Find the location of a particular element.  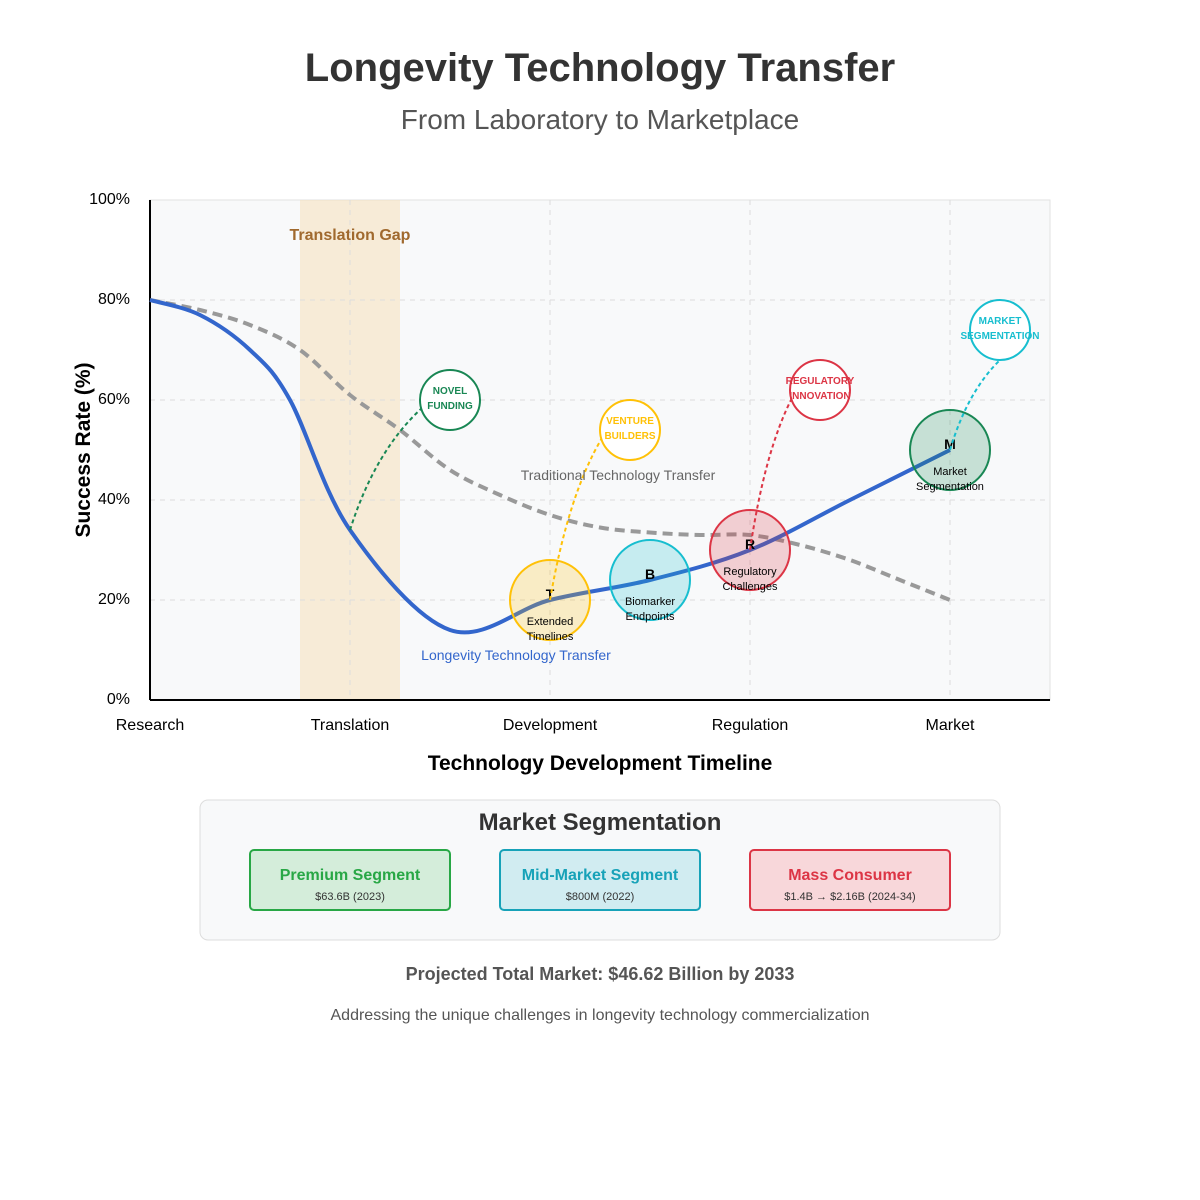

solution-label-line1: VENTURE is located at coordinates (630, 421).